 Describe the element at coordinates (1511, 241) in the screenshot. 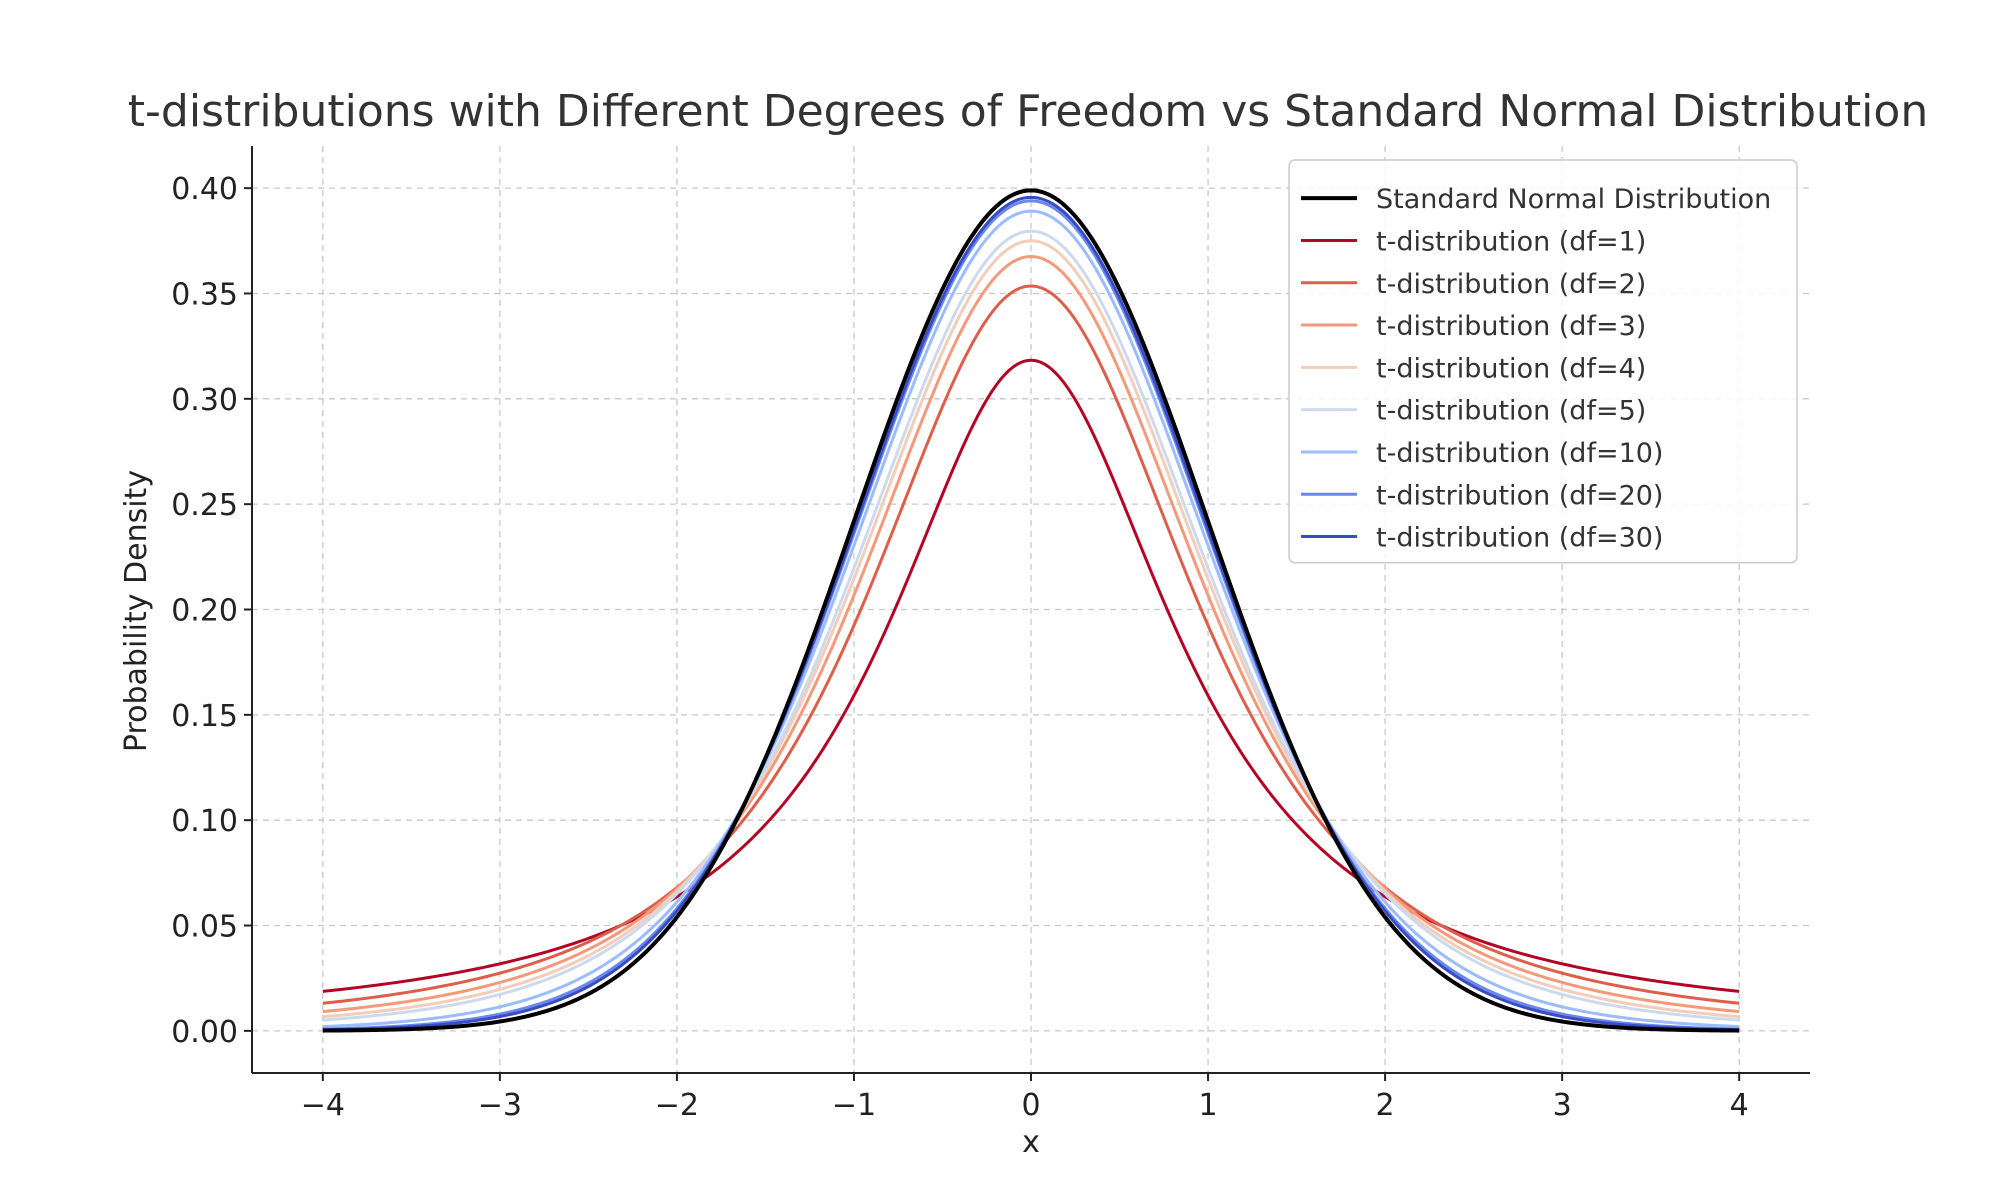

I see `legend-label: t-distribution (df=1)` at that location.